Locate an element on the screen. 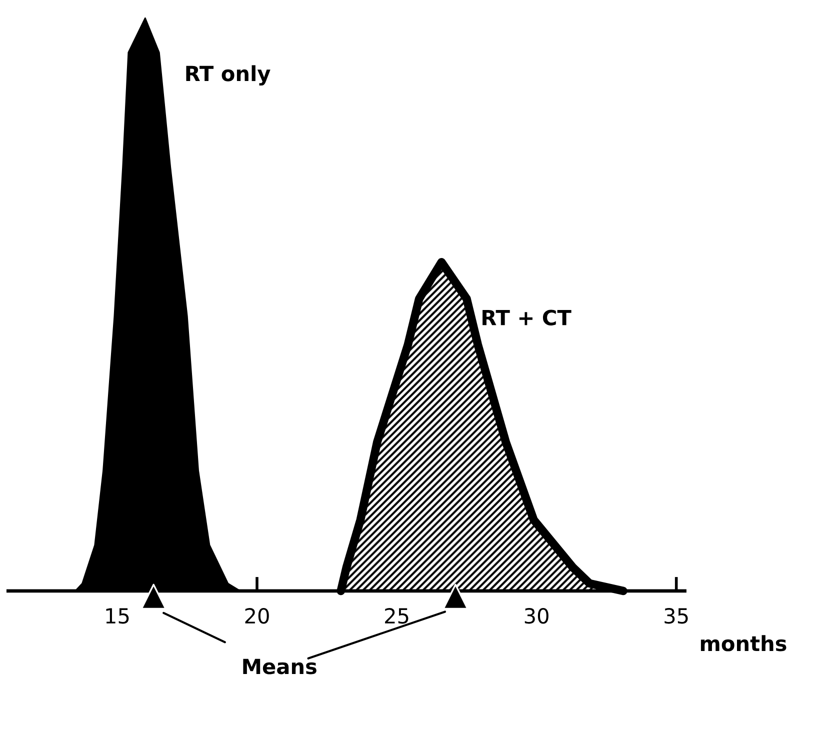 Image resolution: width=821 pixels, height=738 pixels. x-tick-label: 20 is located at coordinates (257, 616).